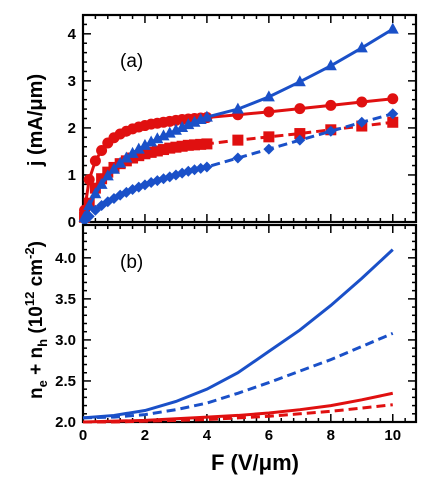 Image resolution: width=446 pixels, height=485 pixels. Describe the element at coordinates (65, 340) in the screenshot. I see `panel-b-y-tick-label: 3.0` at that location.